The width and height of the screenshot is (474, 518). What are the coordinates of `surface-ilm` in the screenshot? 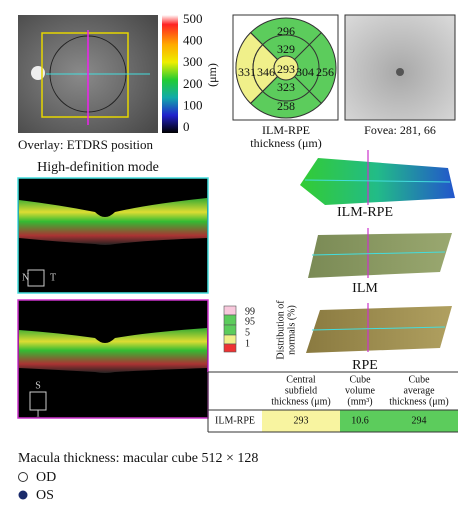 It's located at (380, 255).